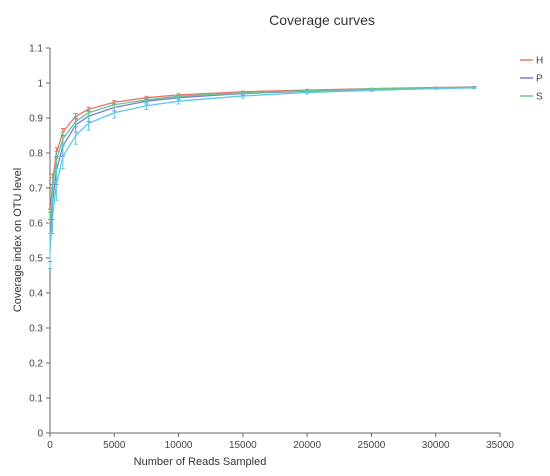  Describe the element at coordinates (539, 97) in the screenshot. I see `legend-label: S` at that location.